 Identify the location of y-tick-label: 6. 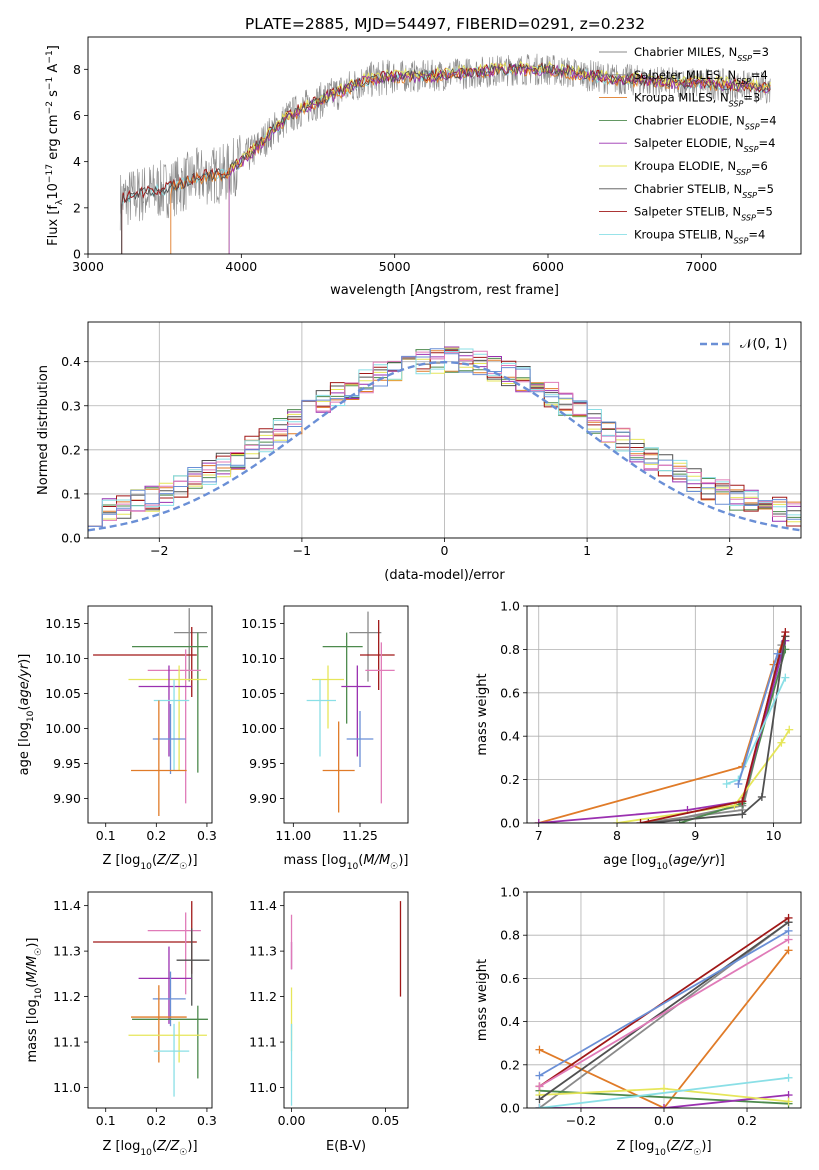
(77, 115).